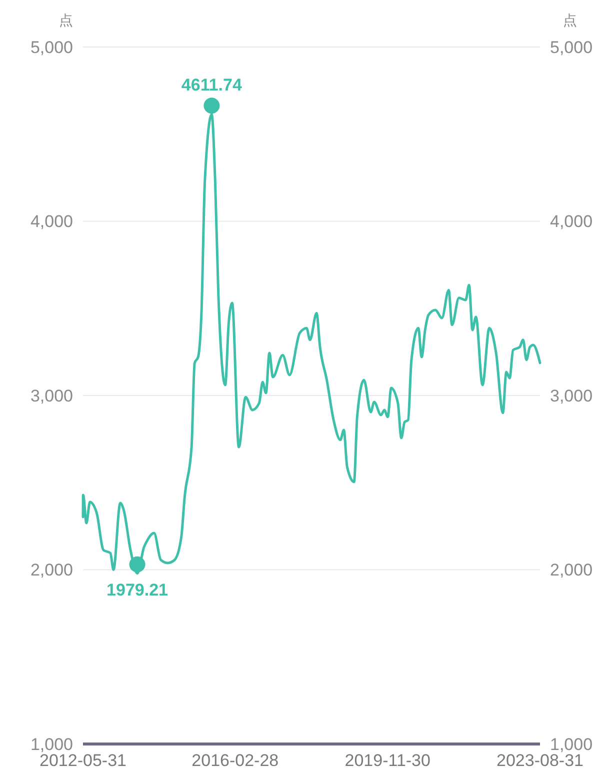  What do you see at coordinates (51, 396) in the screenshot?
I see `y-tick-label: 3,000` at bounding box center [51, 396].